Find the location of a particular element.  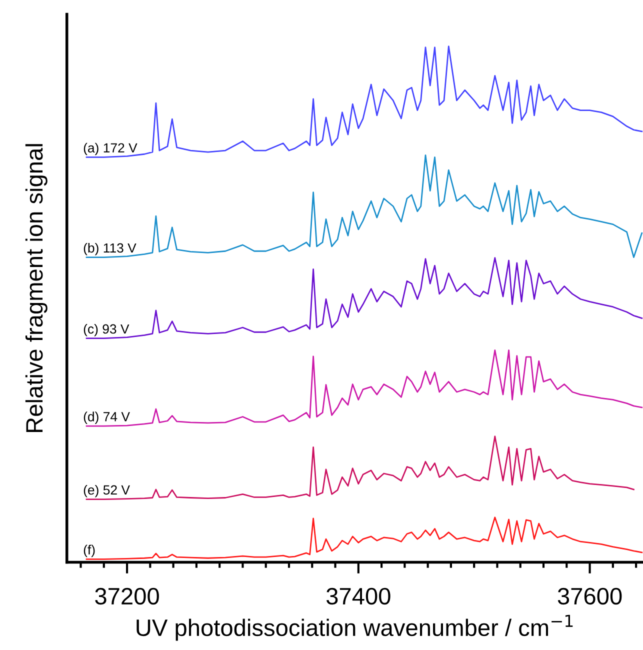

series-label: (c) 93 V is located at coordinates (107, 330).